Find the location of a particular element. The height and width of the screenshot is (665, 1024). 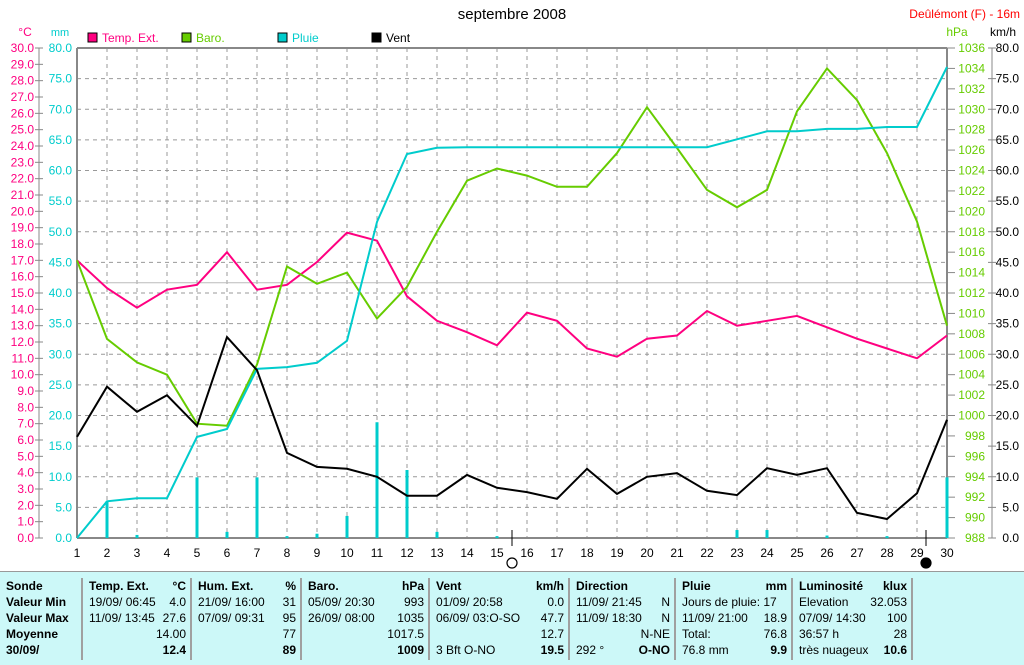

cell-value: 12.4 is located at coordinates (174, 650).